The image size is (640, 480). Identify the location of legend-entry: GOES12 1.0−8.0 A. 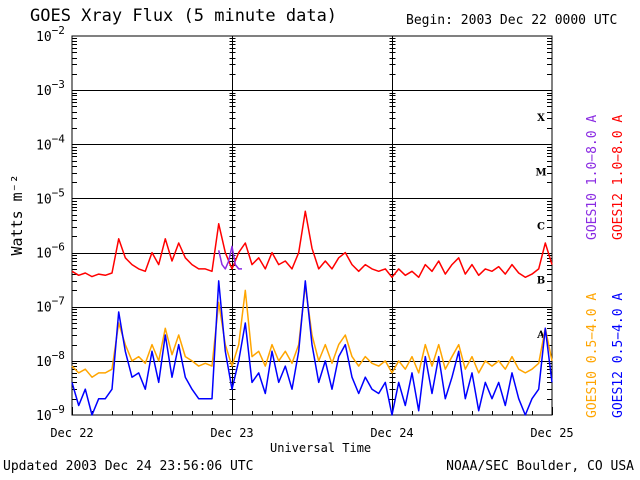
(618, 177).